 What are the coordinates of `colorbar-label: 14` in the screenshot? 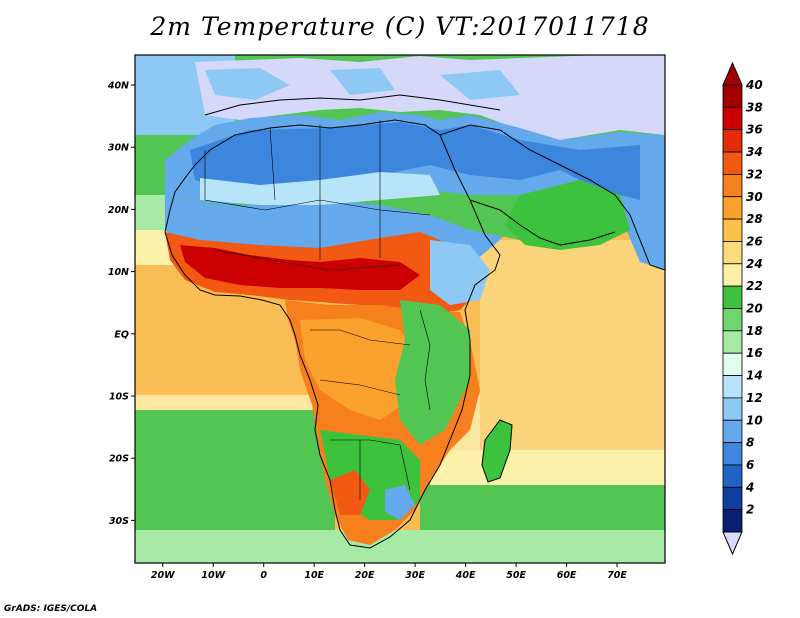 It's located at (754, 376).